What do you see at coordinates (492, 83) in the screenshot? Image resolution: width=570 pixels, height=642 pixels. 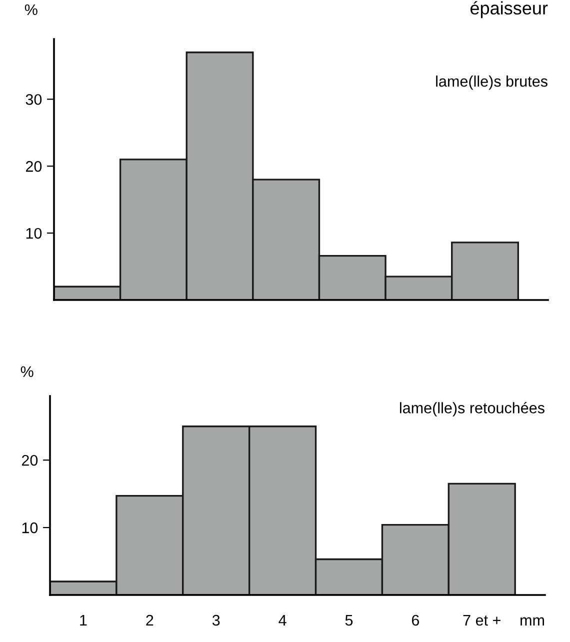 I see `annotation: lame(lle)s brutes` at bounding box center [492, 83].